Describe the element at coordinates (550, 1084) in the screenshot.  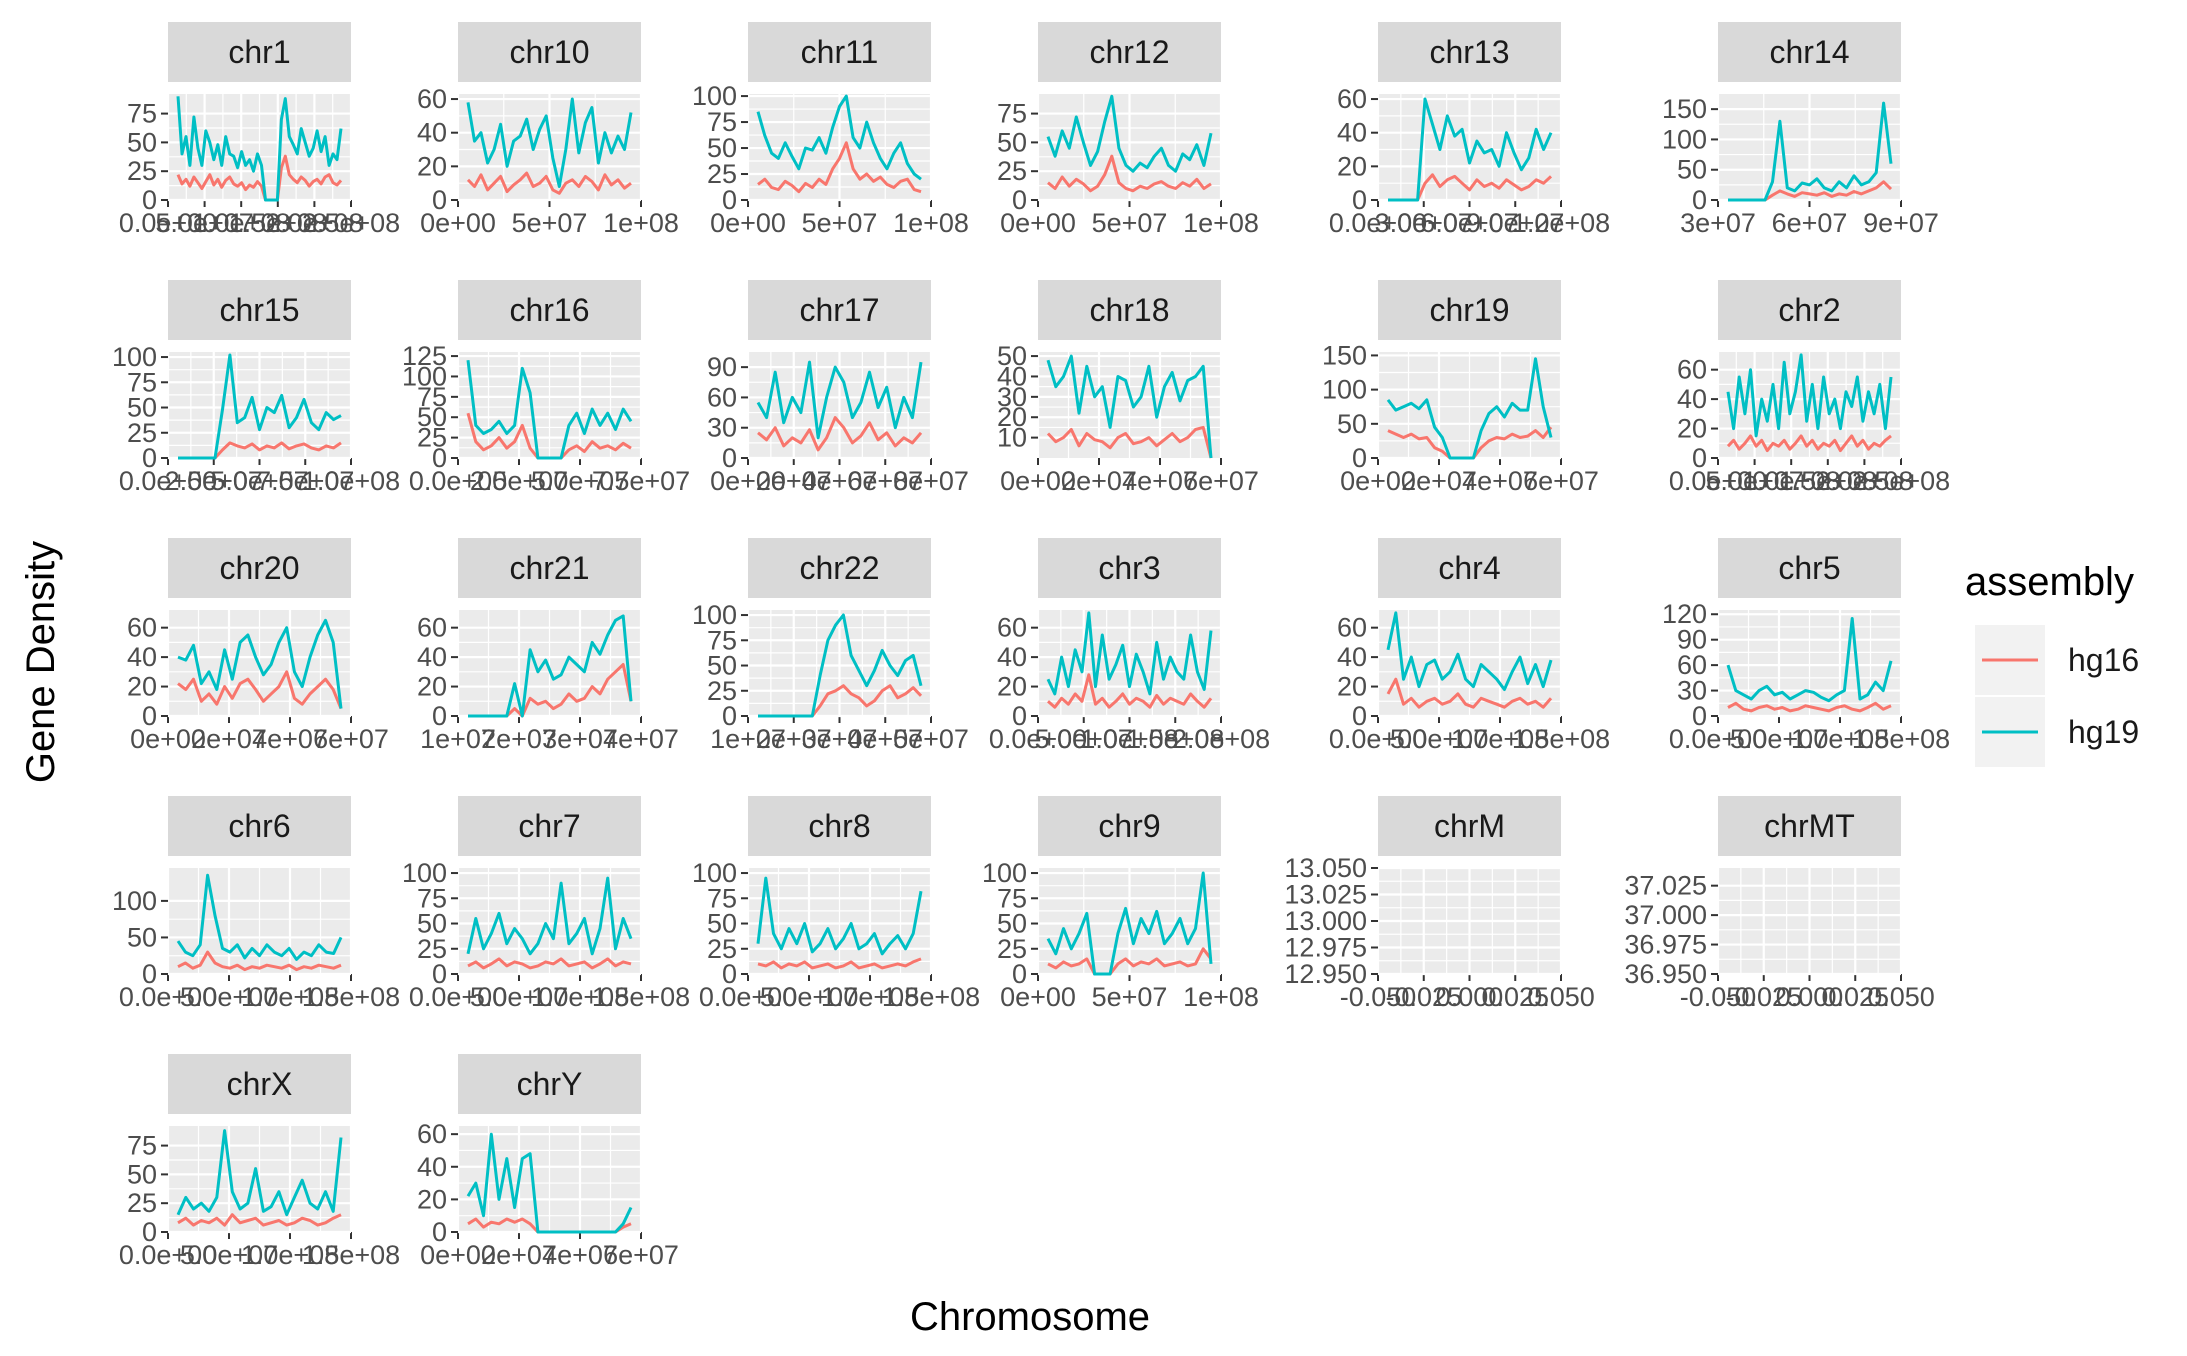
I see `facet-label: chrY` at that location.